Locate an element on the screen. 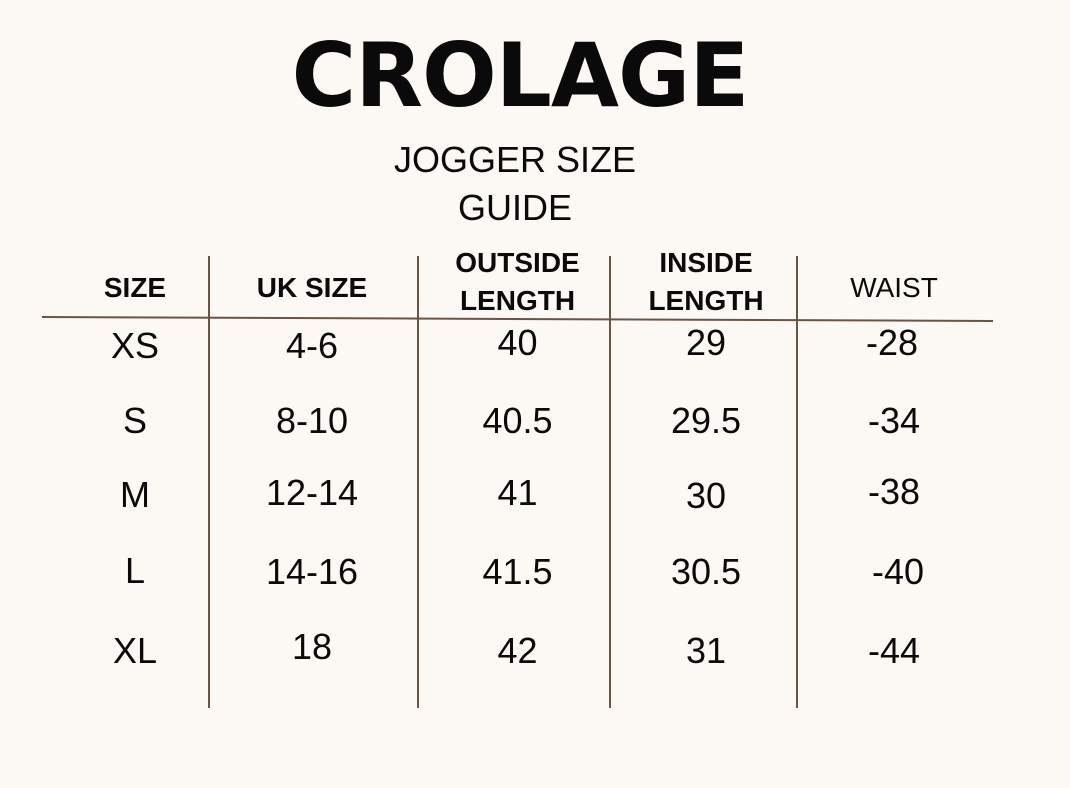 The width and height of the screenshot is (1070, 788). row-l-outside: 41.5 is located at coordinates (517, 571).